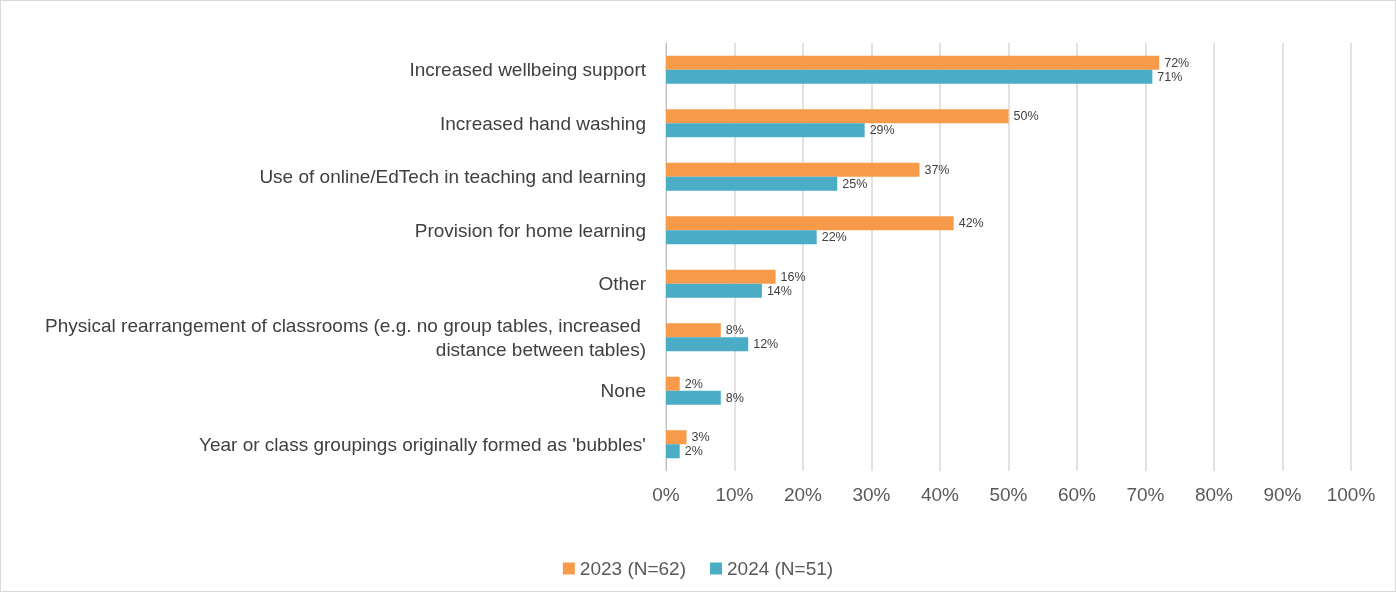  What do you see at coordinates (622, 284) in the screenshot?
I see `y-tick-label: Other` at bounding box center [622, 284].